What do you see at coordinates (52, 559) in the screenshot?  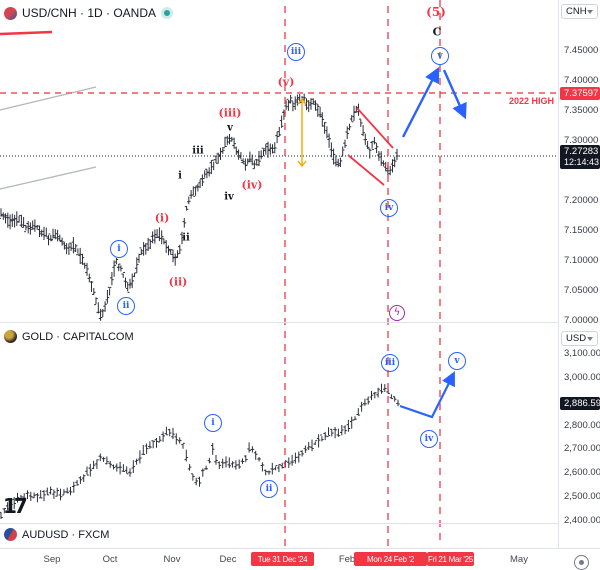 I see `month-label-sep: Sep` at bounding box center [52, 559].